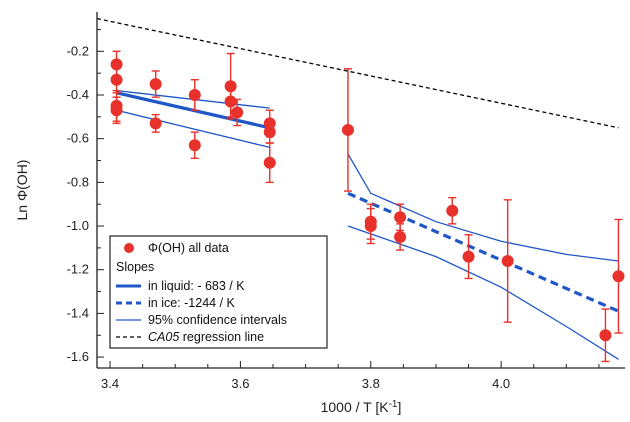 Image resolution: width=630 pixels, height=422 pixels. I want to click on x-tick-label: 3.4, so click(110, 383).